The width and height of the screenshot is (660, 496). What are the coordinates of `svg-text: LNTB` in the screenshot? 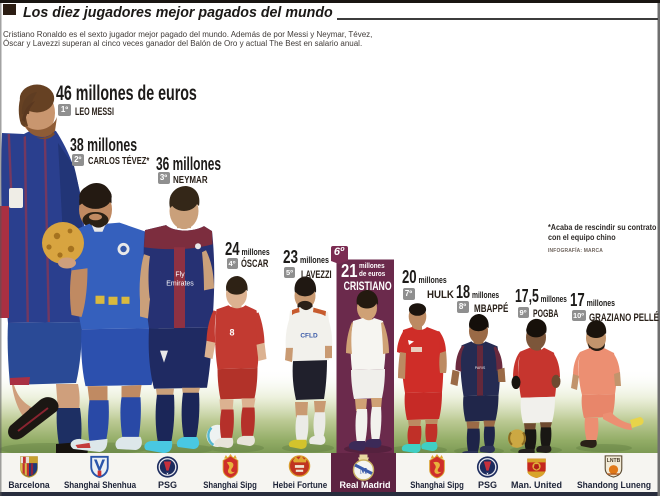 It's located at (614, 461).